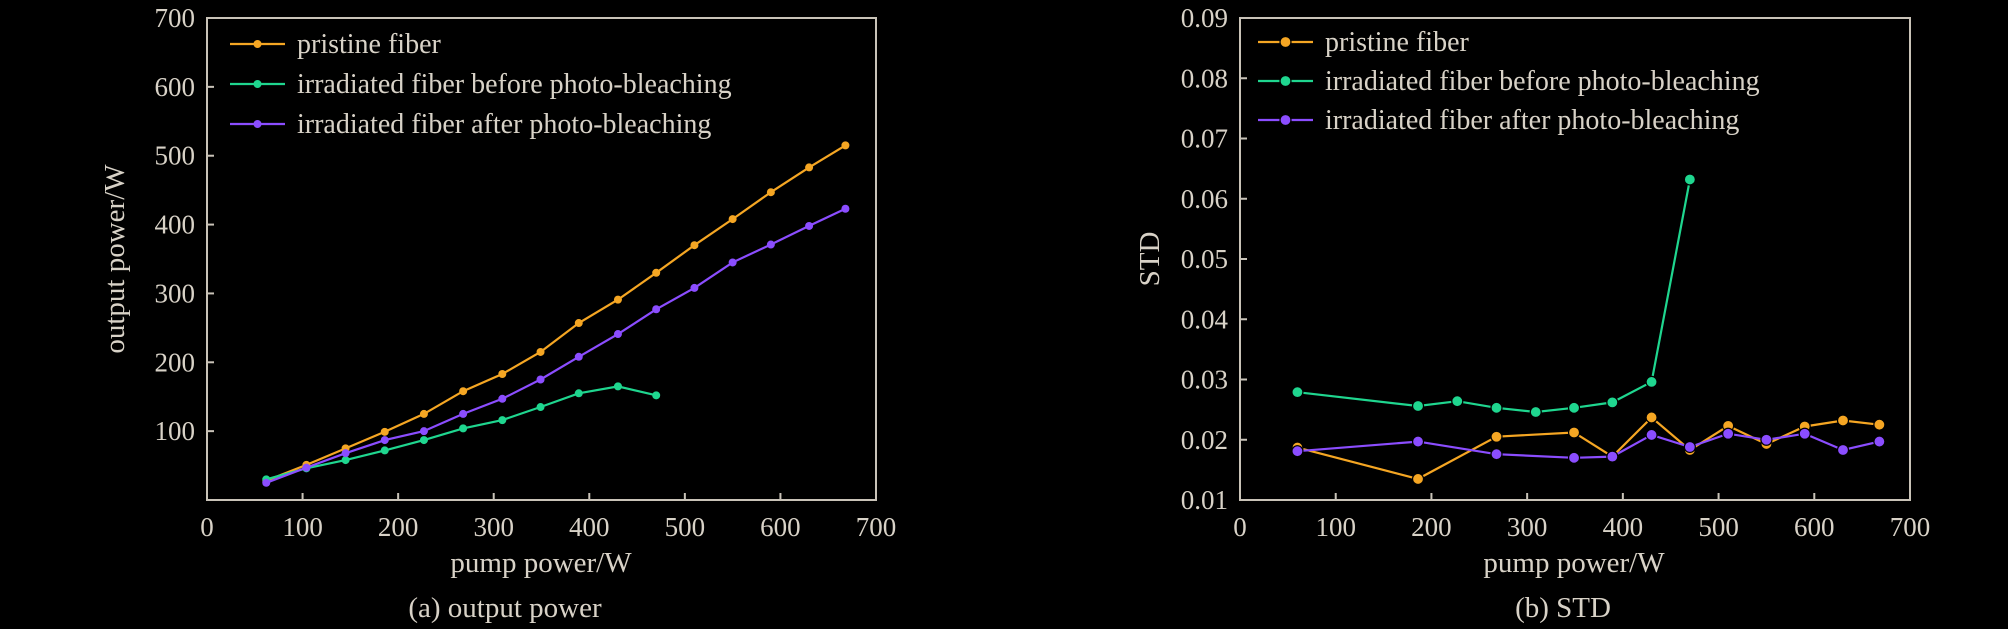 This screenshot has width=2008, height=629. I want to click on y-tick-label: 100, so click(175, 431).